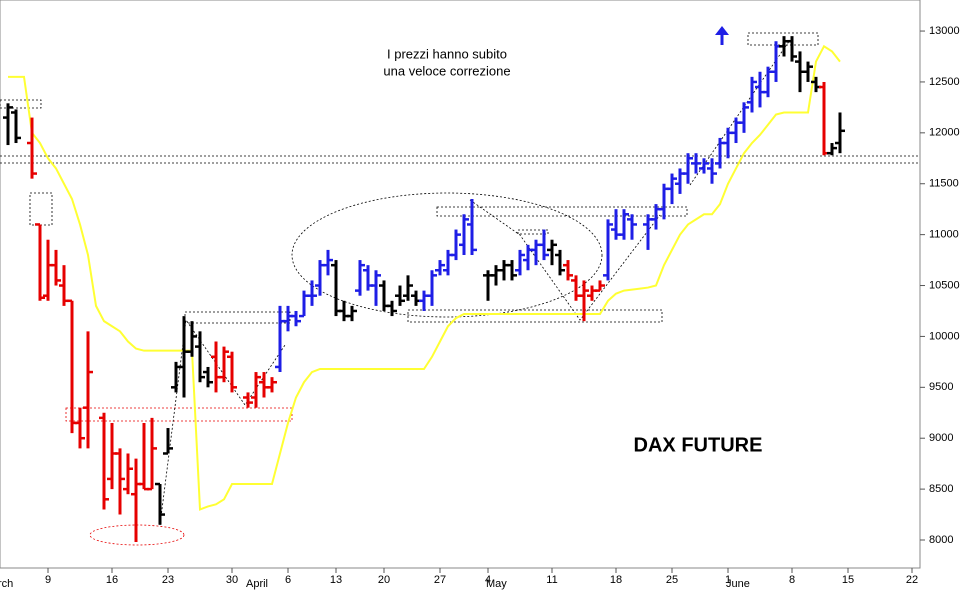 Image resolution: width=970 pixels, height=592 pixels. What do you see at coordinates (672, 580) in the screenshot?
I see `x-tick-label: 25` at bounding box center [672, 580].